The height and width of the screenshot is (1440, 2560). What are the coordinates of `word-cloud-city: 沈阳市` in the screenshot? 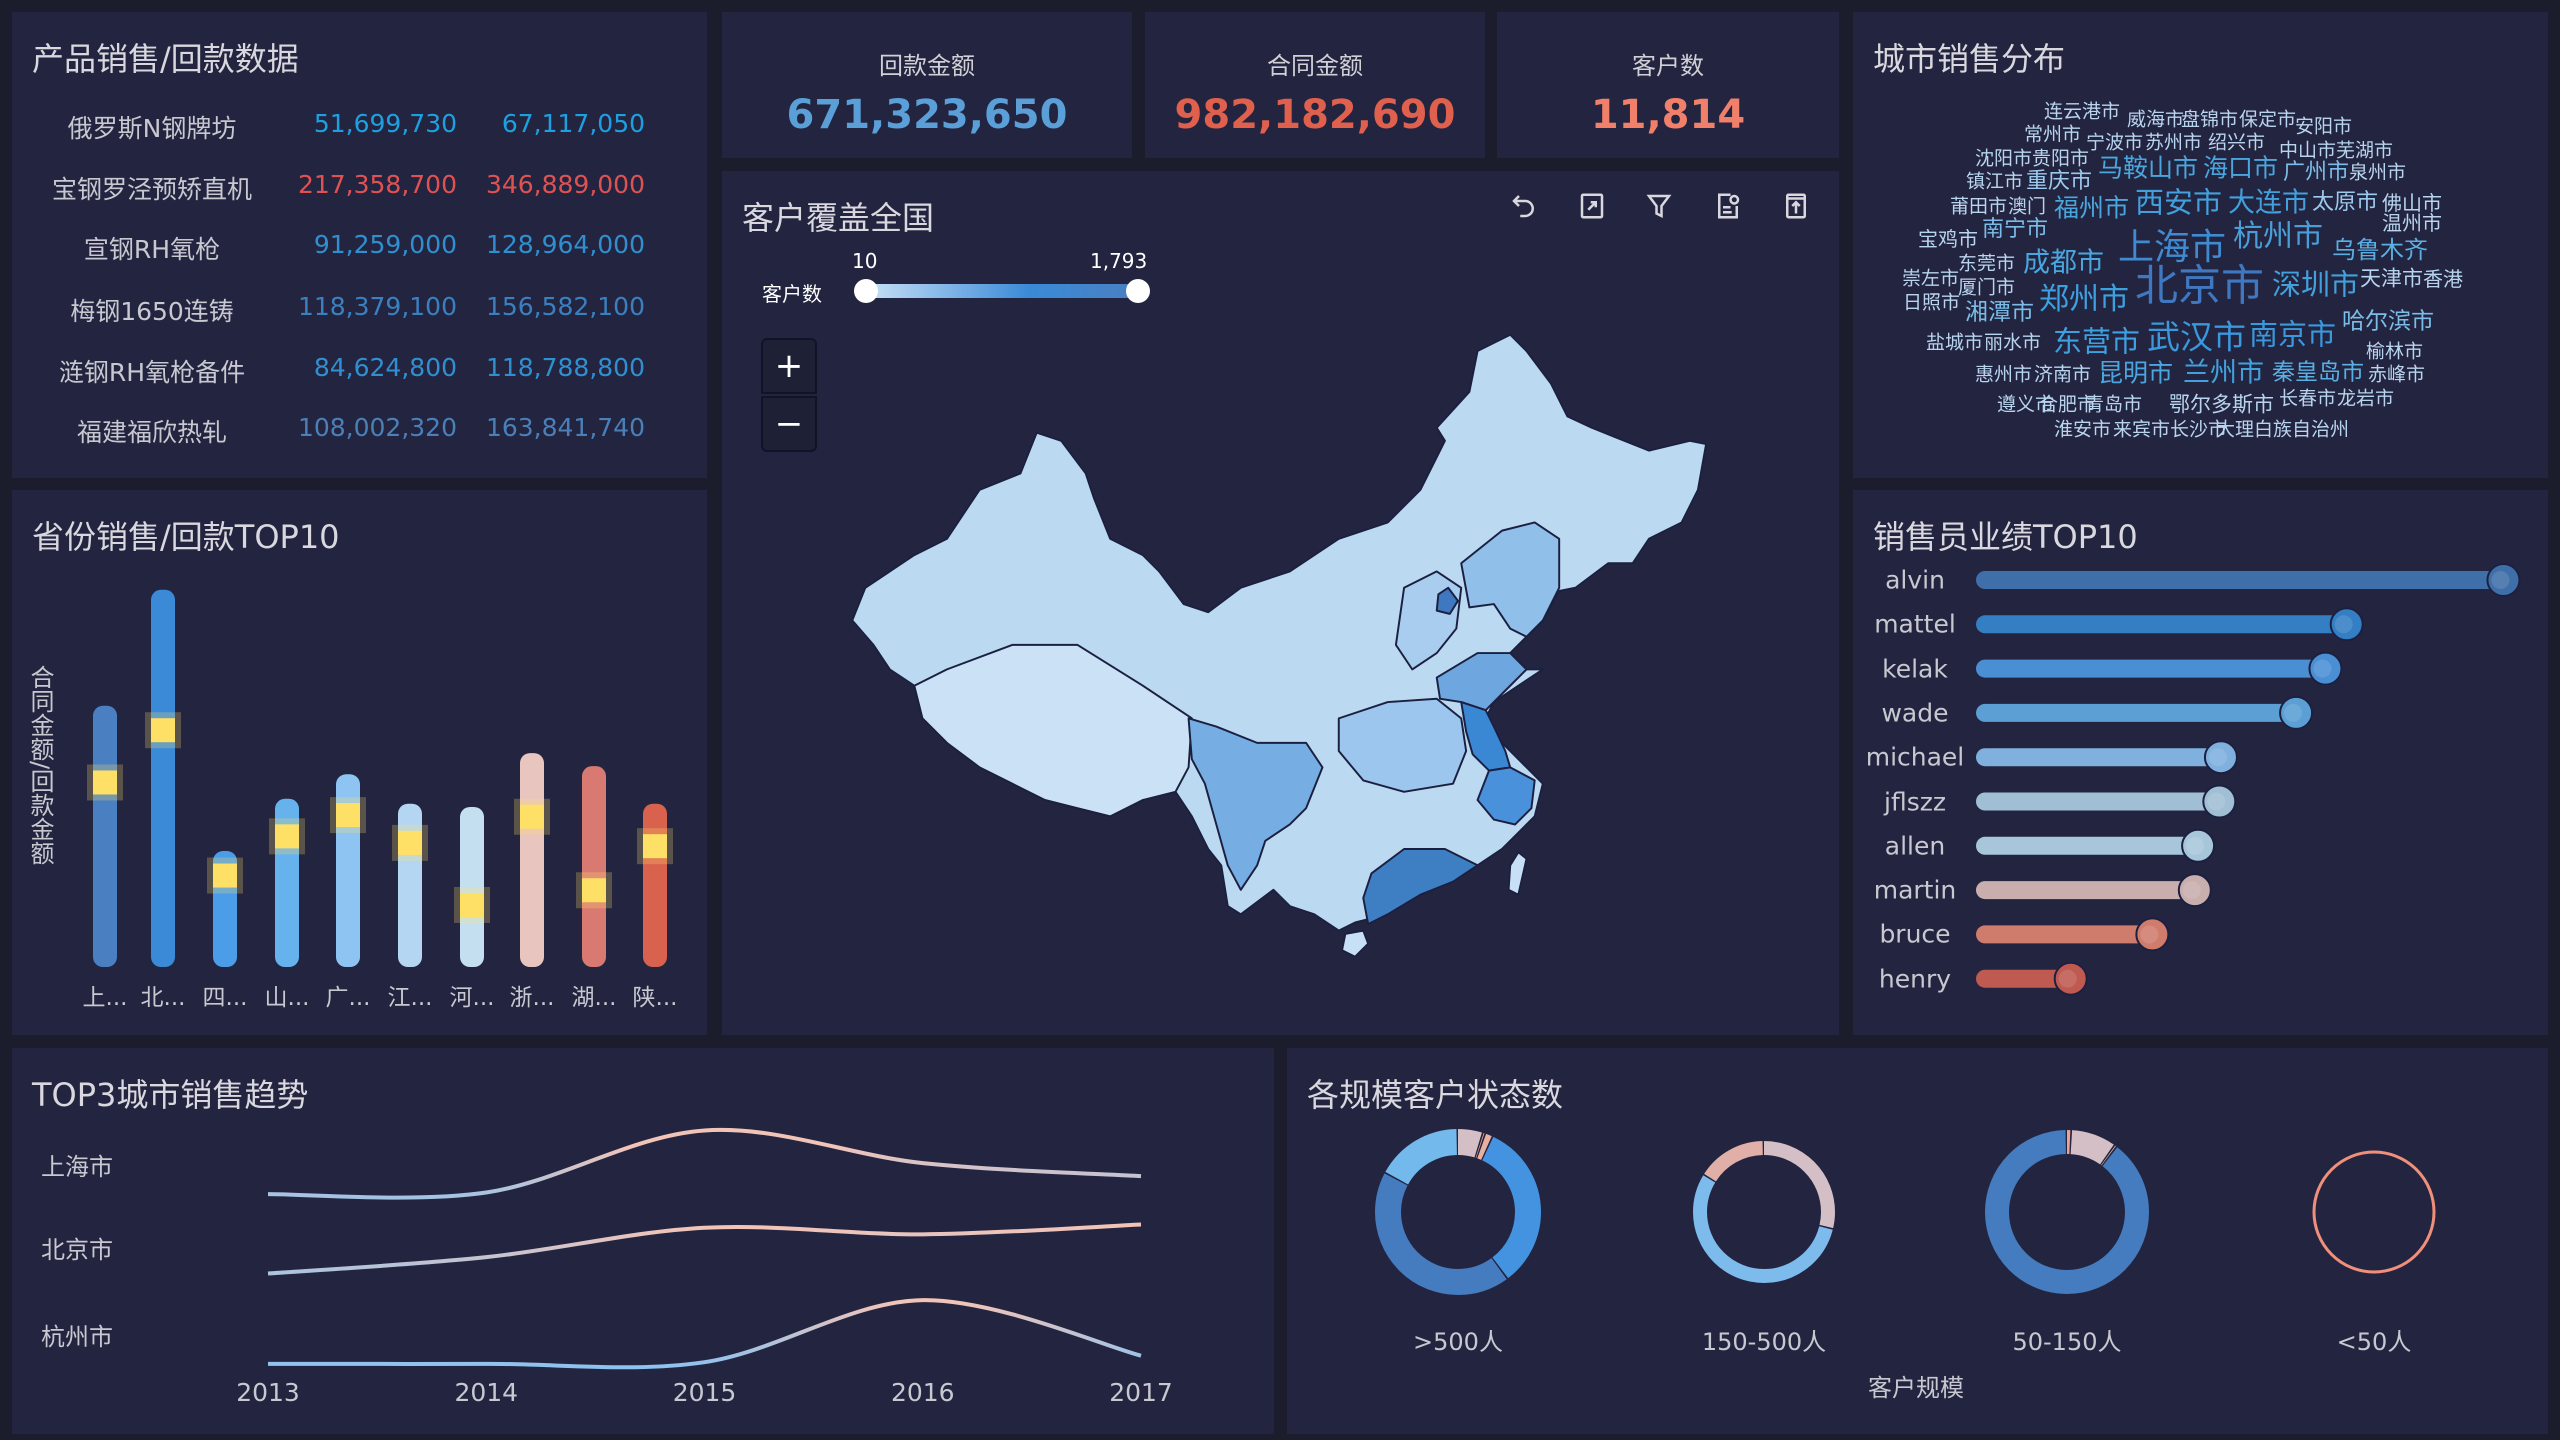 It's located at (2004, 158).